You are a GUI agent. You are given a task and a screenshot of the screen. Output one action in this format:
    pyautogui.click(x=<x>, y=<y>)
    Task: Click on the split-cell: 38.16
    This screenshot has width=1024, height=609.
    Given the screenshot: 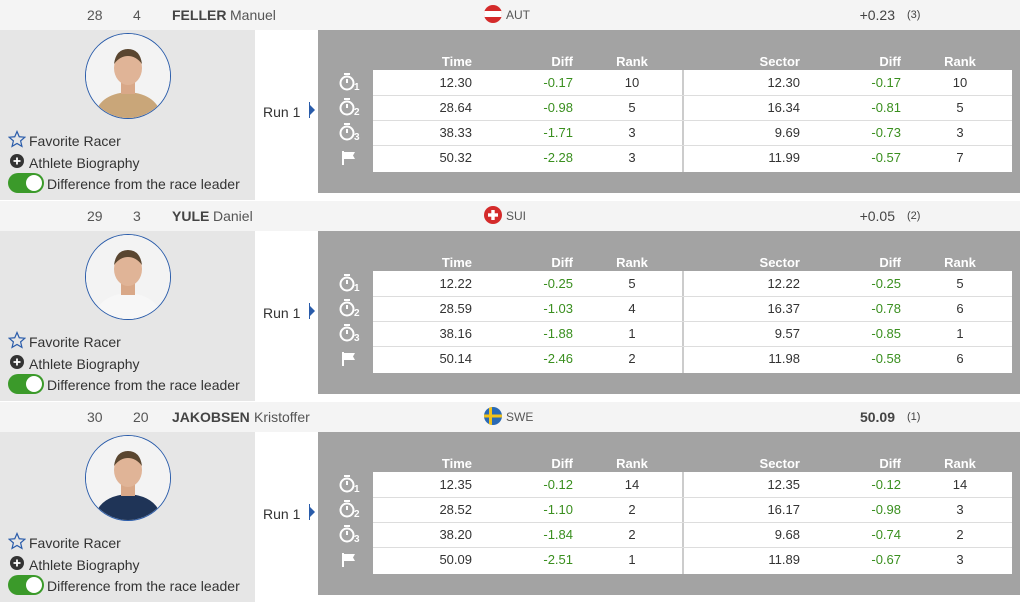 What is the action you would take?
    pyautogui.click(x=455, y=333)
    